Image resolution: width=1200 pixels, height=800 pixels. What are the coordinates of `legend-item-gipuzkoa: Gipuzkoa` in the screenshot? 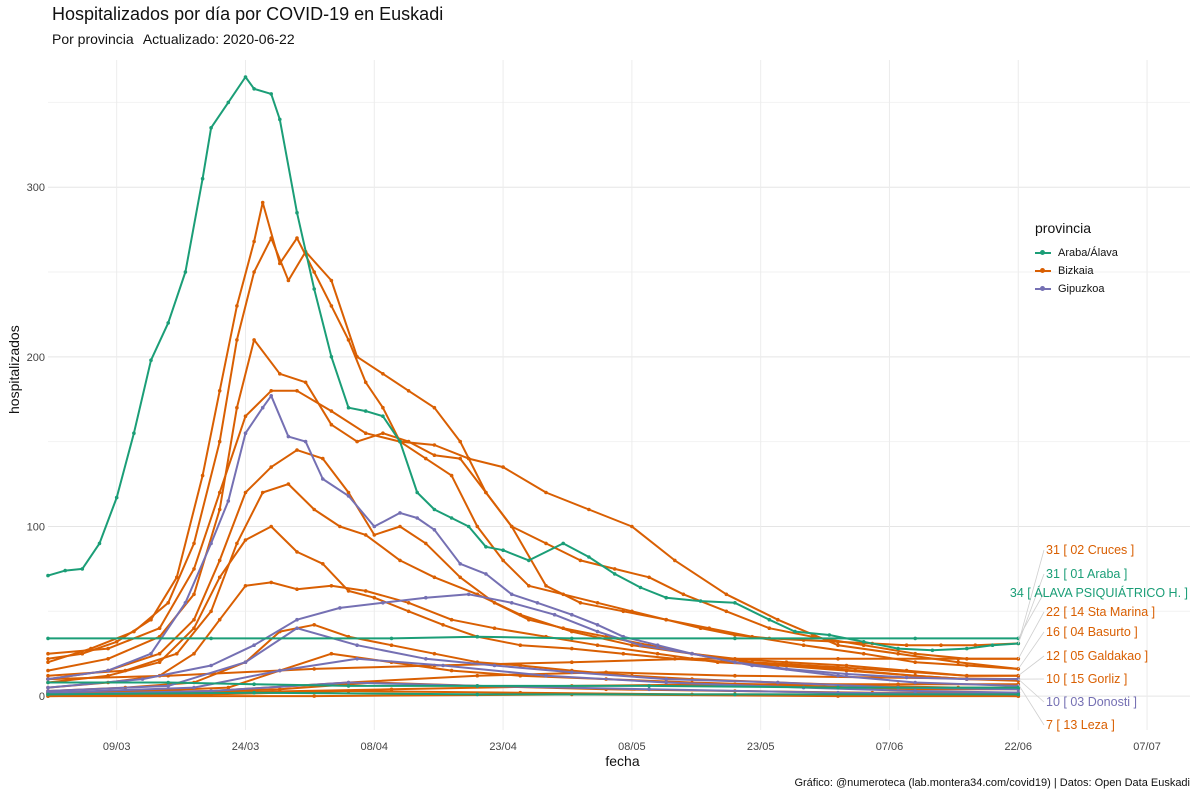 It's located at (1076, 289).